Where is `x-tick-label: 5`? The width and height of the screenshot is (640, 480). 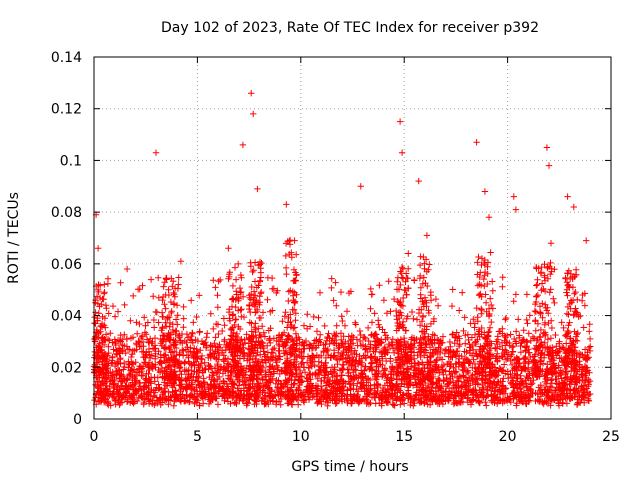 x-tick-label: 5 is located at coordinates (197, 437).